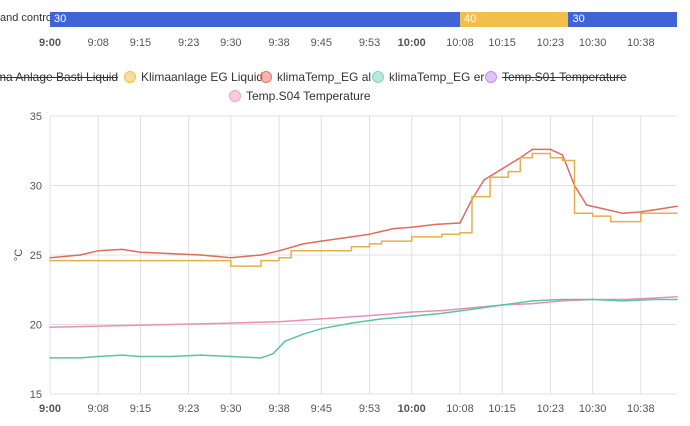  What do you see at coordinates (278, 409) in the screenshot?
I see `x-tick-label: 9:38` at bounding box center [278, 409].